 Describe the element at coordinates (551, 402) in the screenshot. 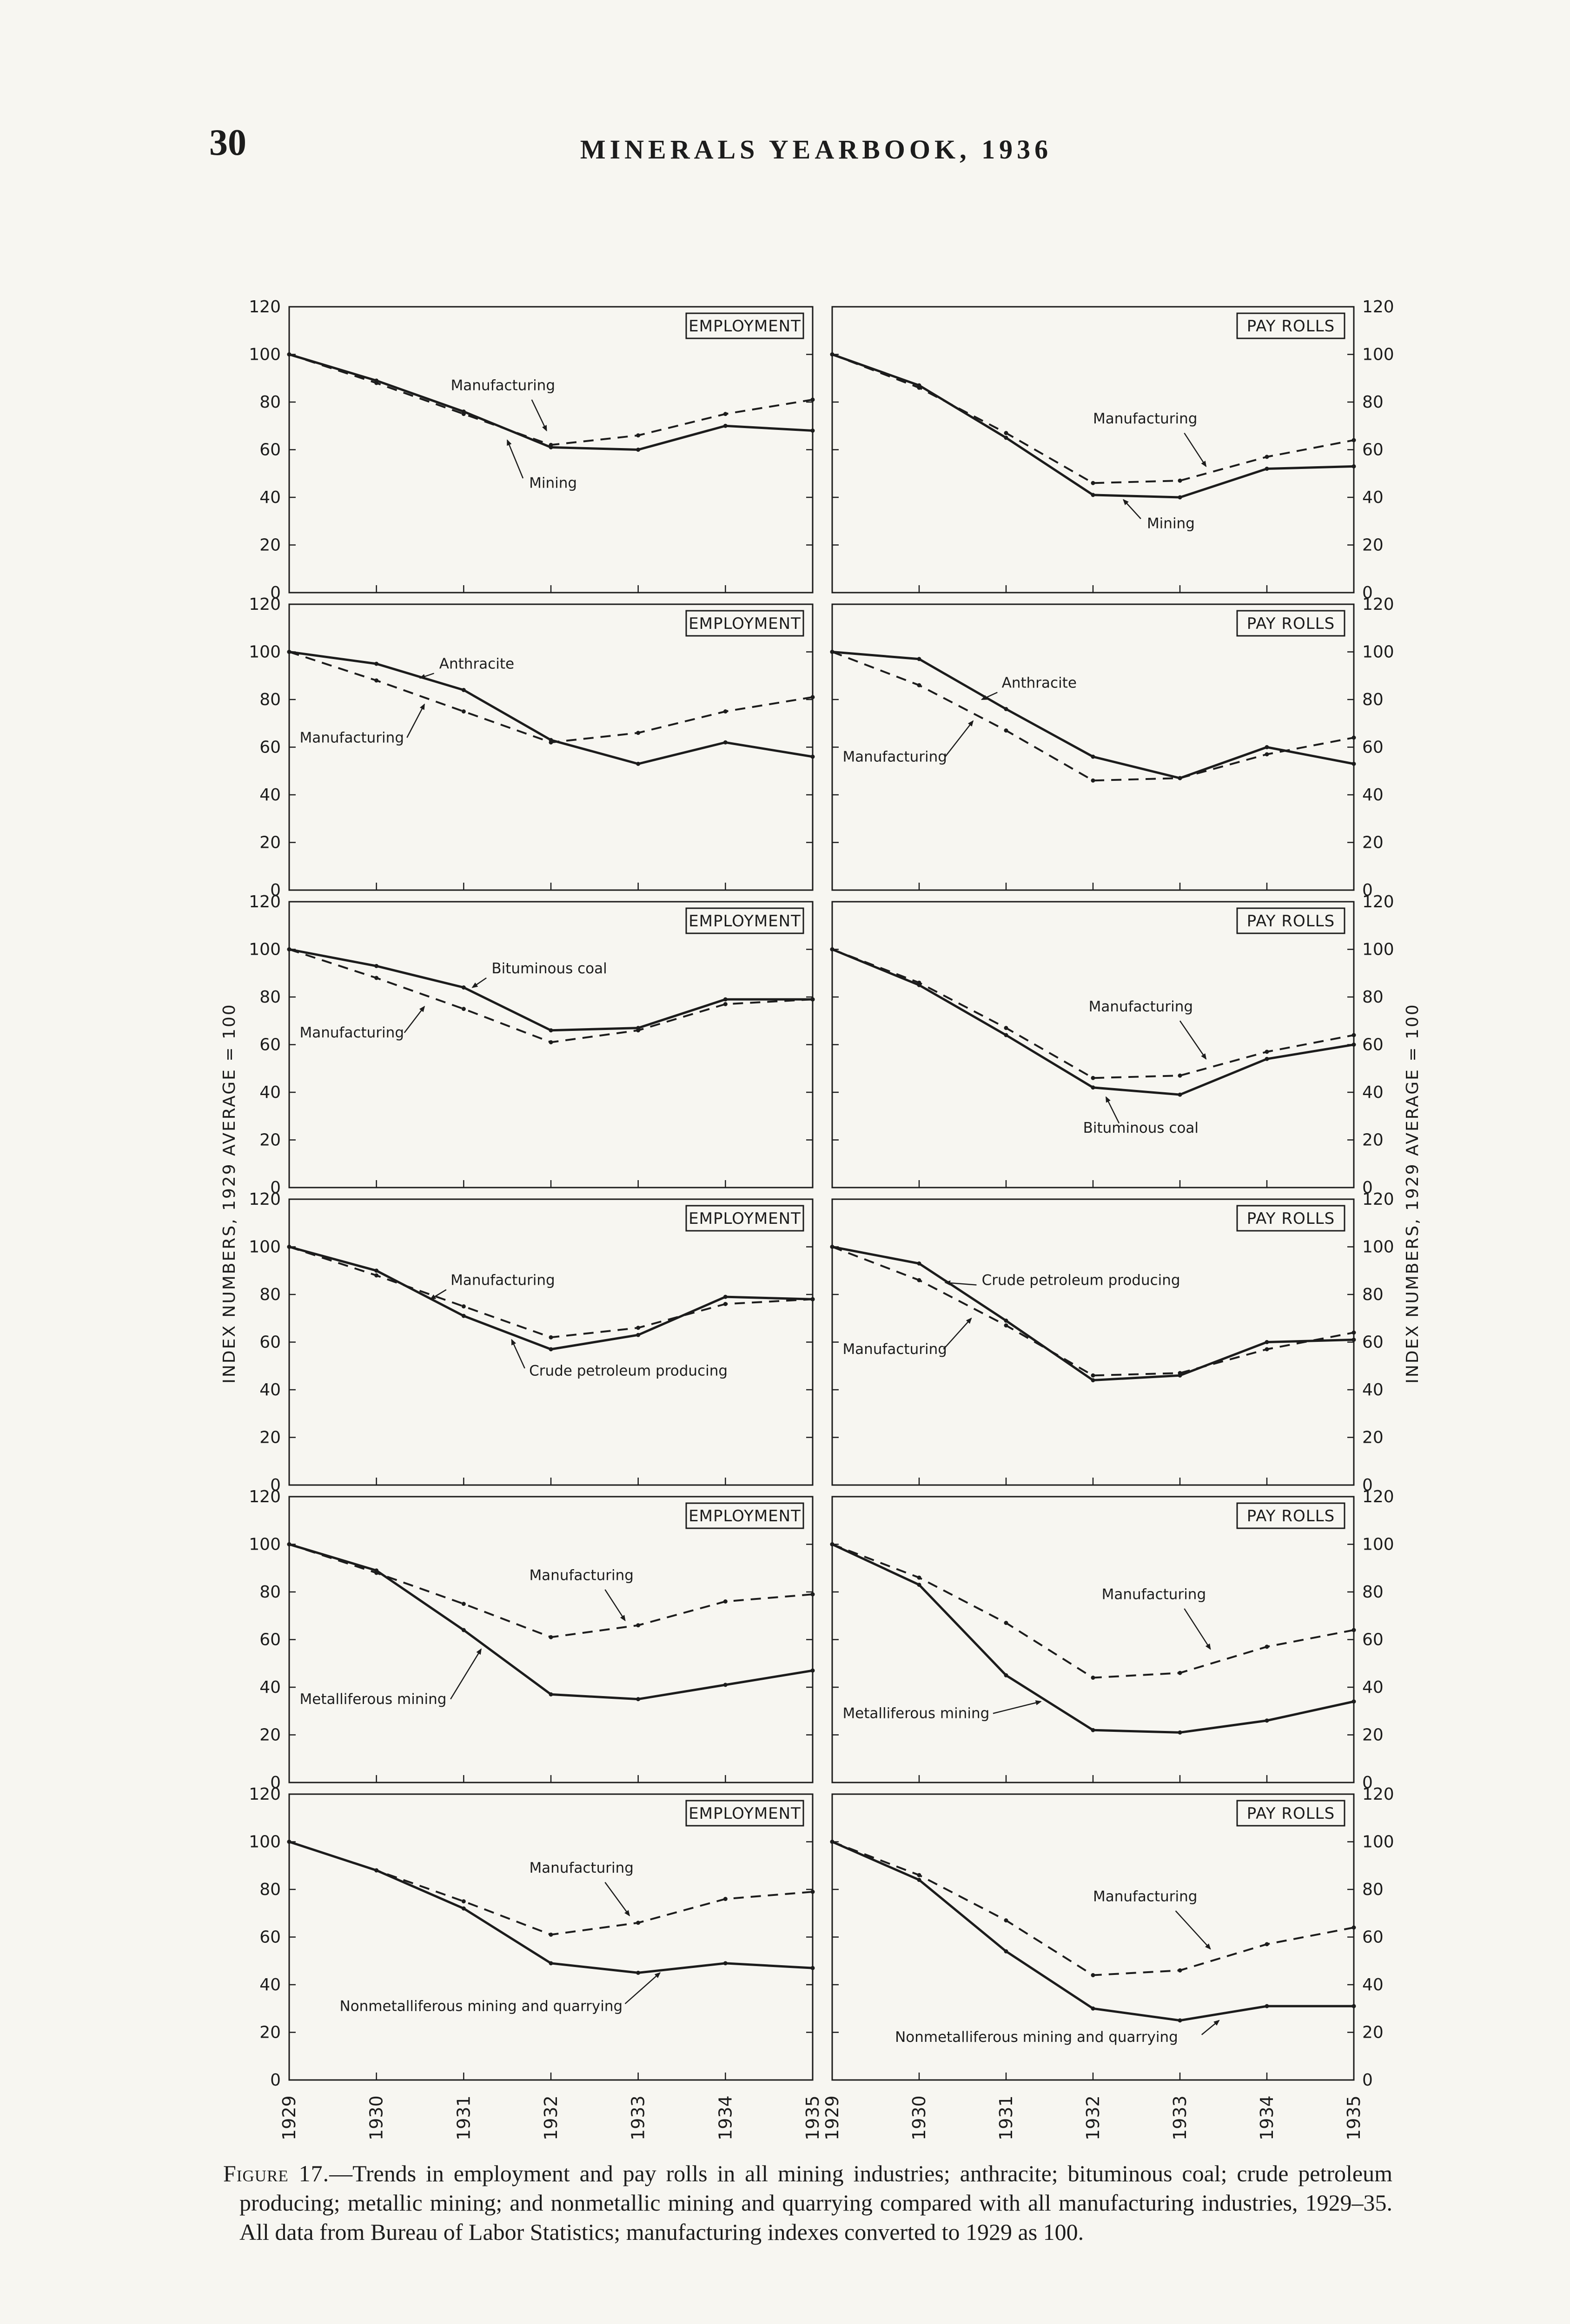

I see `series-line-mining` at that location.